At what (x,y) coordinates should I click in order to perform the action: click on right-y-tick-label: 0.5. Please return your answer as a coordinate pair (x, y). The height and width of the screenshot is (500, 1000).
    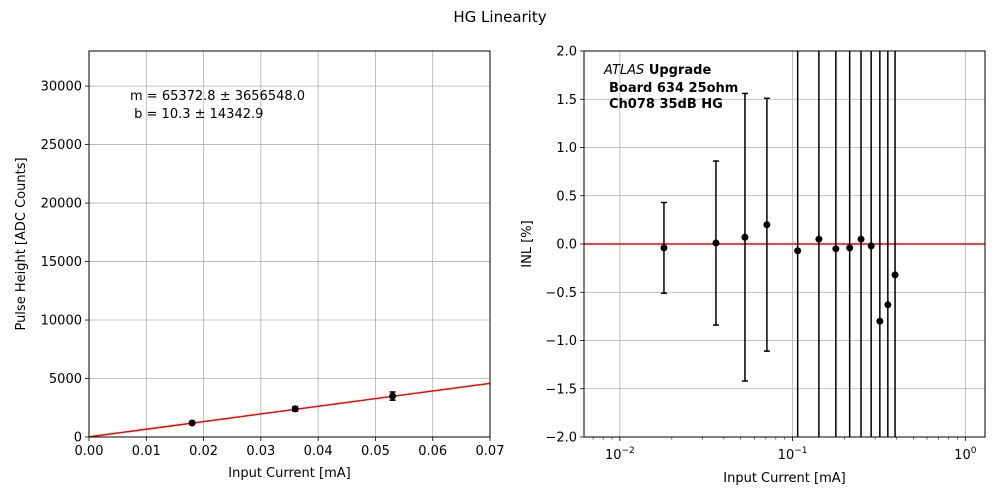
    Looking at the image, I should click on (566, 196).